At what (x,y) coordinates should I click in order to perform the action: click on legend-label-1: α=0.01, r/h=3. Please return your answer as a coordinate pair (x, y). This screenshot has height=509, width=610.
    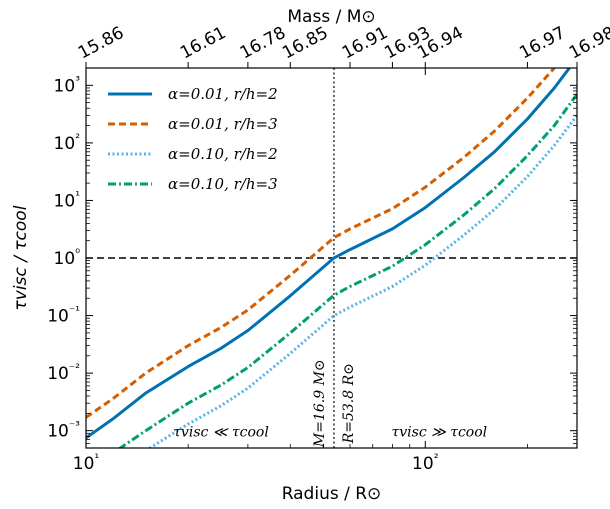
    Looking at the image, I should click on (223, 124).